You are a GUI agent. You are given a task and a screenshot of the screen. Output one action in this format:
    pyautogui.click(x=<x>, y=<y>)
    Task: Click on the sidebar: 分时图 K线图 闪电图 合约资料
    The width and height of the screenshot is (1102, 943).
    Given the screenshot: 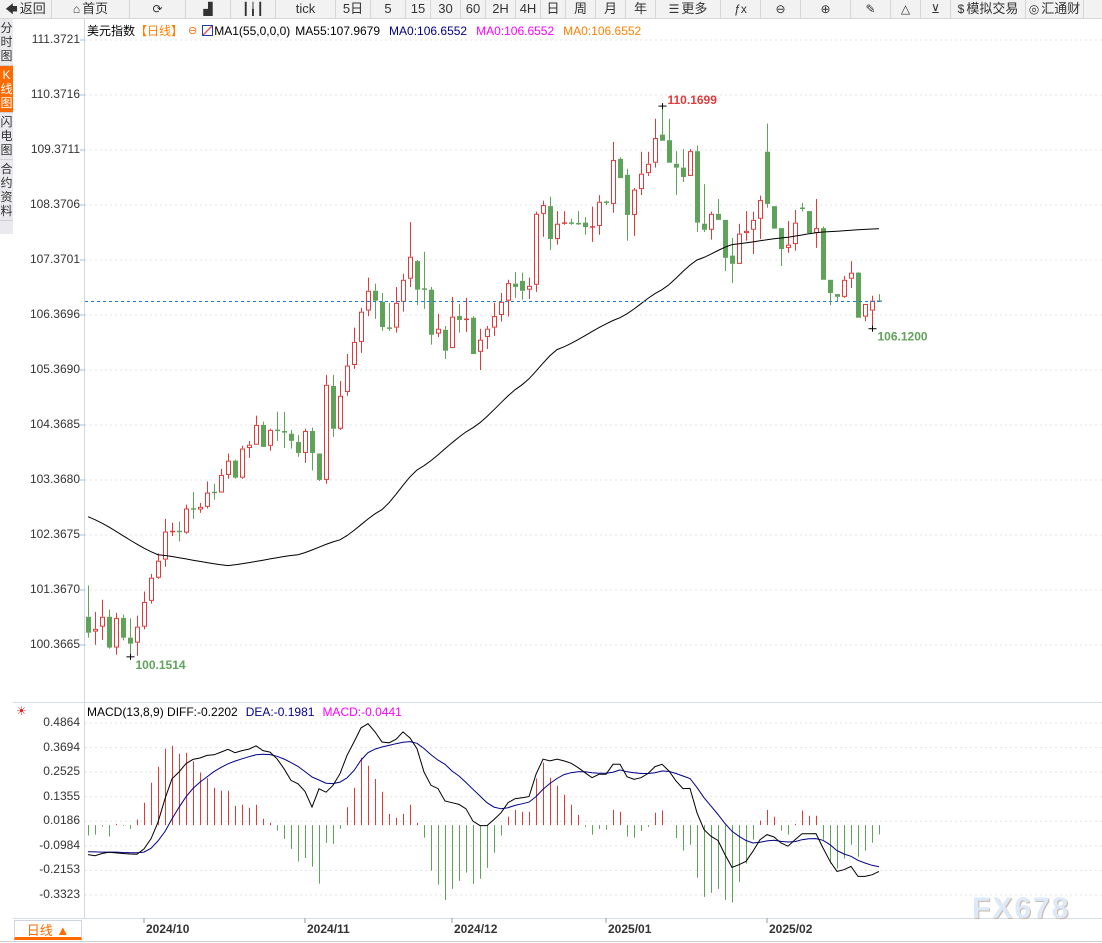 What is the action you would take?
    pyautogui.click(x=6, y=126)
    